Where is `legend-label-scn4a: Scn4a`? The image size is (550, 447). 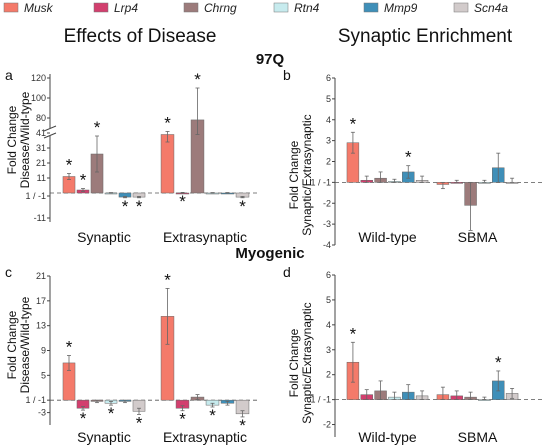
legend-label-scn4a: Scn4a is located at coordinates (491, 8).